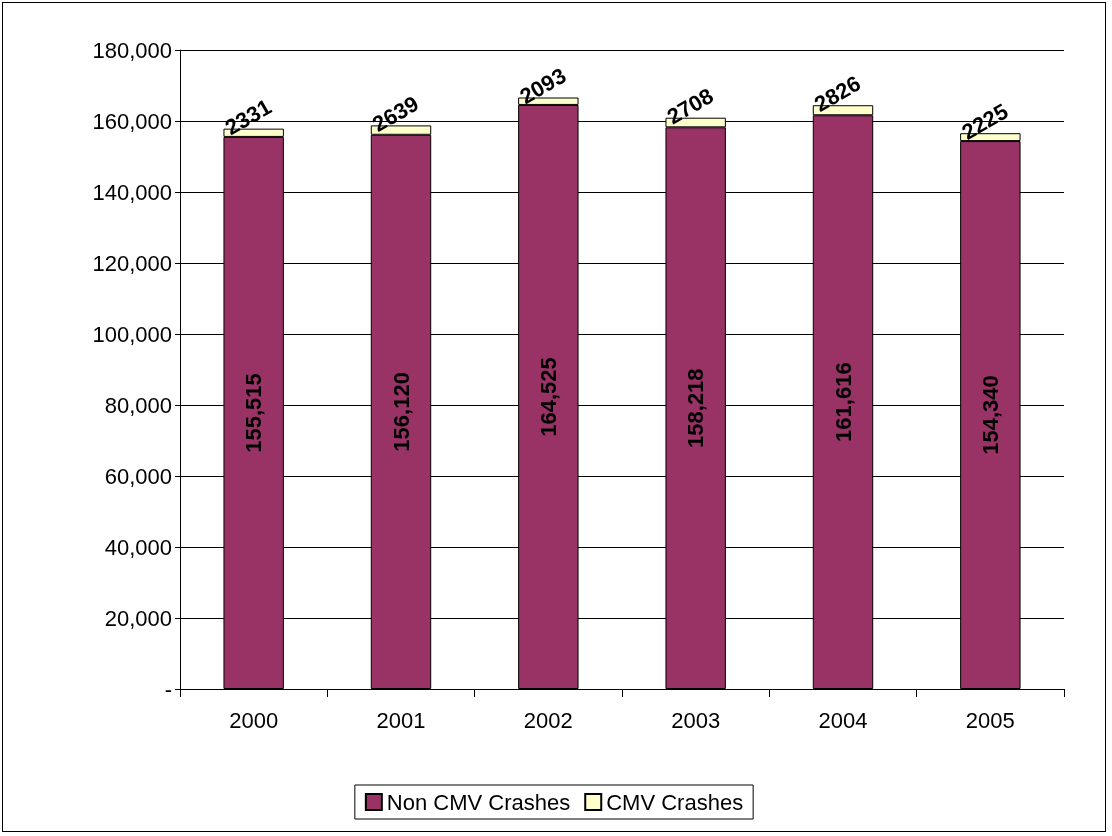  What do you see at coordinates (843, 402) in the screenshot?
I see `data-label: 161,616` at bounding box center [843, 402].